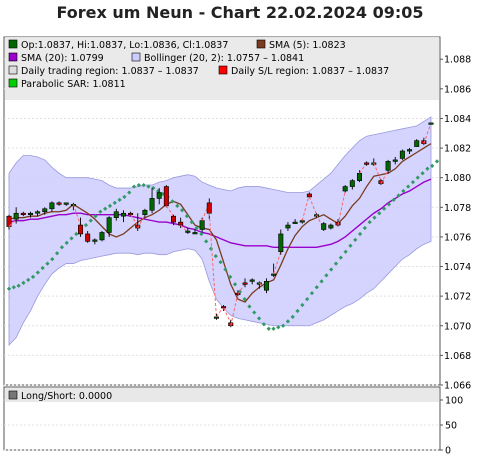 The width and height of the screenshot is (480, 457). What do you see at coordinates (13, 70) in the screenshot?
I see `legend-daily-region-swatch` at bounding box center [13, 70].